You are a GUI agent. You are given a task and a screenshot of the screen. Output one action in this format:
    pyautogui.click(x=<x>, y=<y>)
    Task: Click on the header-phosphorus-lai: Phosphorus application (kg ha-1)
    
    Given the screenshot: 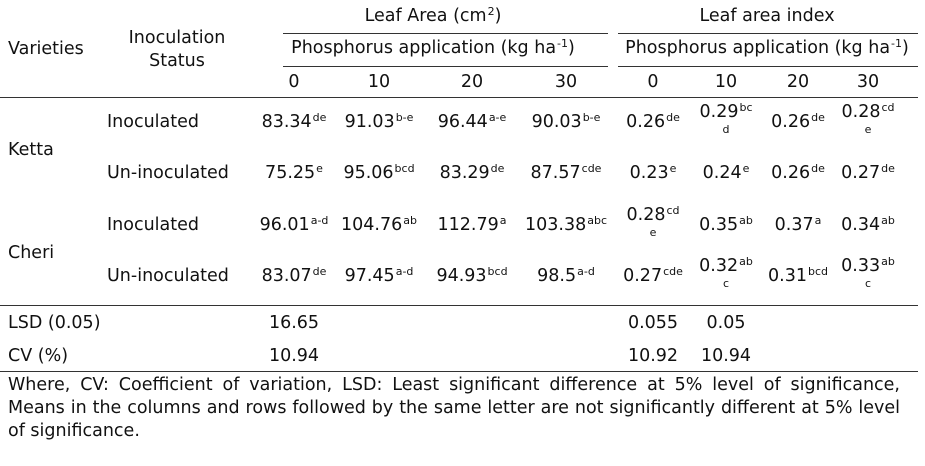 What is the action you would take?
    pyautogui.click(x=767, y=47)
    